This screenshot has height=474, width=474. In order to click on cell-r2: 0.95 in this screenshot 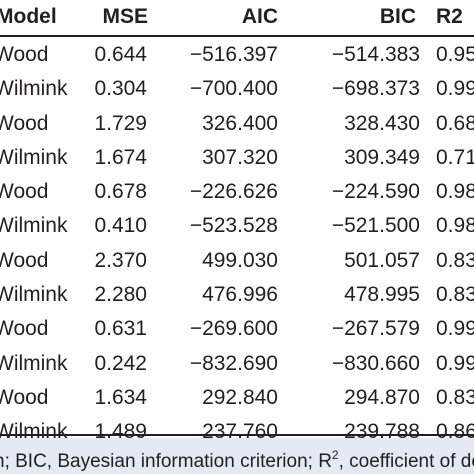, I will do `click(455, 54)`.